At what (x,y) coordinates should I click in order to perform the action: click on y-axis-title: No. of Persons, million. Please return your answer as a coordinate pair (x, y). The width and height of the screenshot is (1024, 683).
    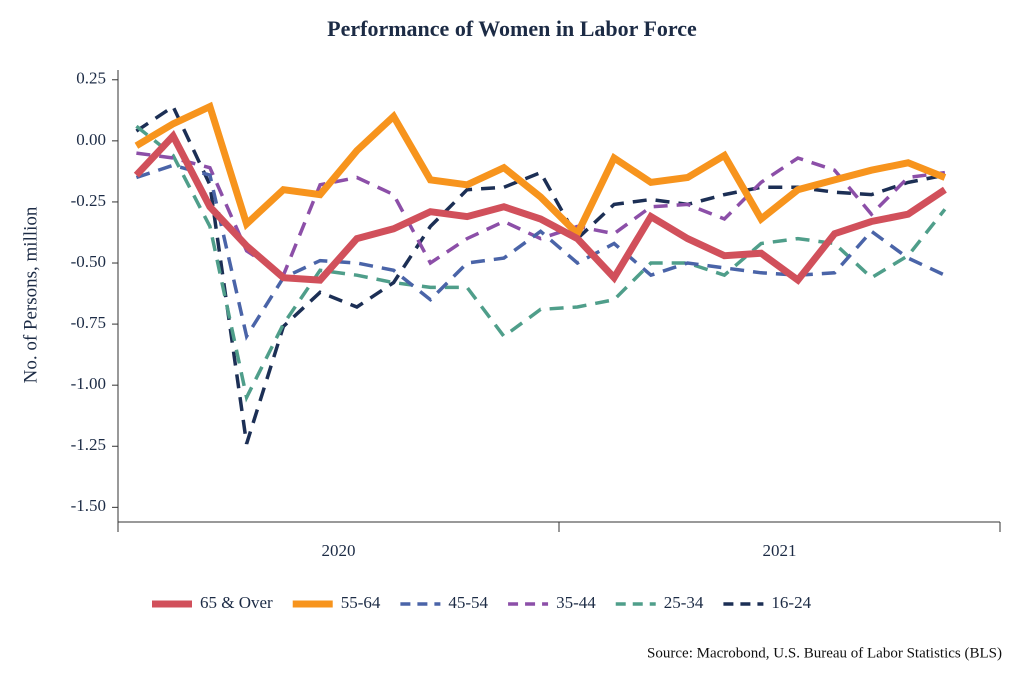
    Looking at the image, I should click on (30, 294).